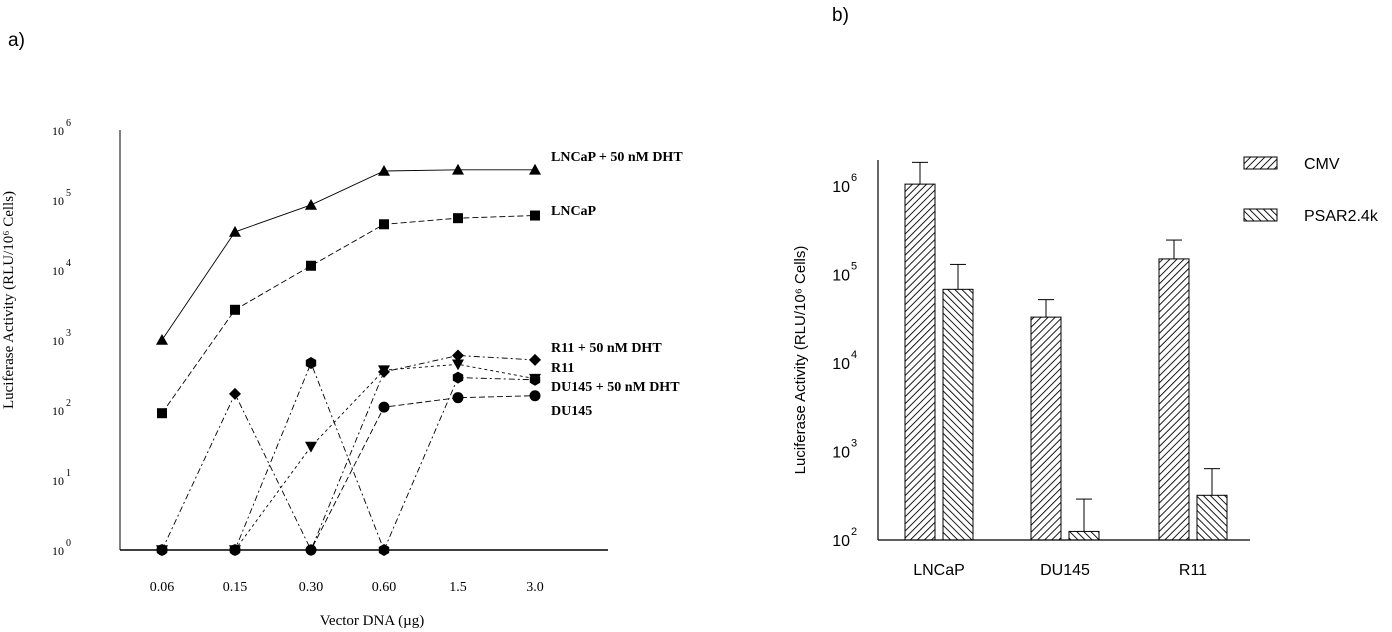 Image resolution: width=1392 pixels, height=632 pixels. I want to click on series-label: R11 + 50 nM DHT, so click(606, 348).